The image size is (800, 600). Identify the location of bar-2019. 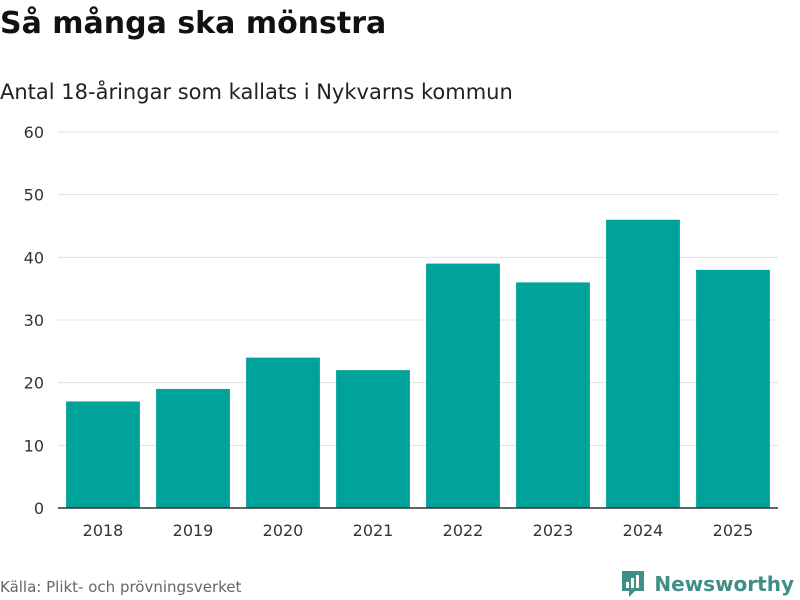
(193, 448).